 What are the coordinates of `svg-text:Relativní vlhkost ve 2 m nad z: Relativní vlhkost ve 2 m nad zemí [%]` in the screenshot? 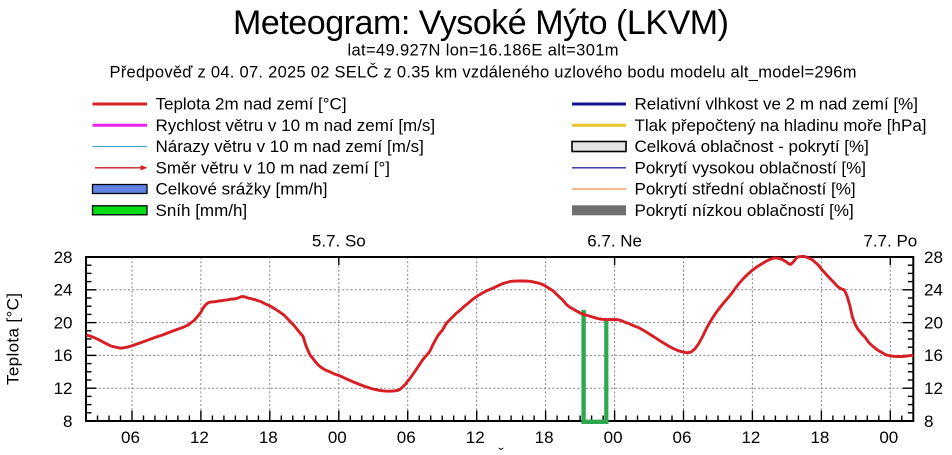 It's located at (776, 104).